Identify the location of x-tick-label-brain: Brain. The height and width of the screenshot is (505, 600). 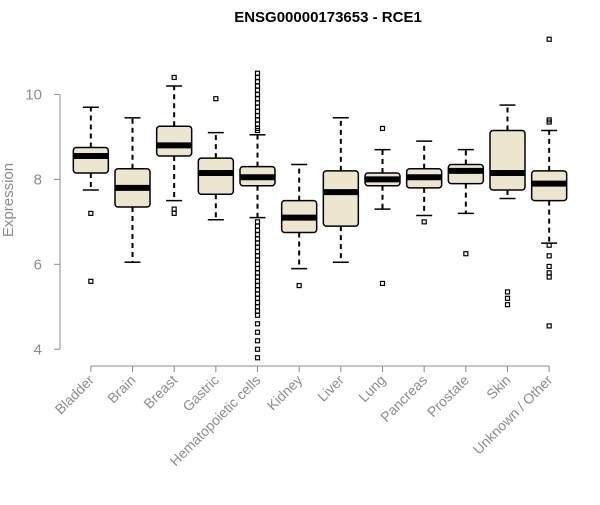
(121, 389).